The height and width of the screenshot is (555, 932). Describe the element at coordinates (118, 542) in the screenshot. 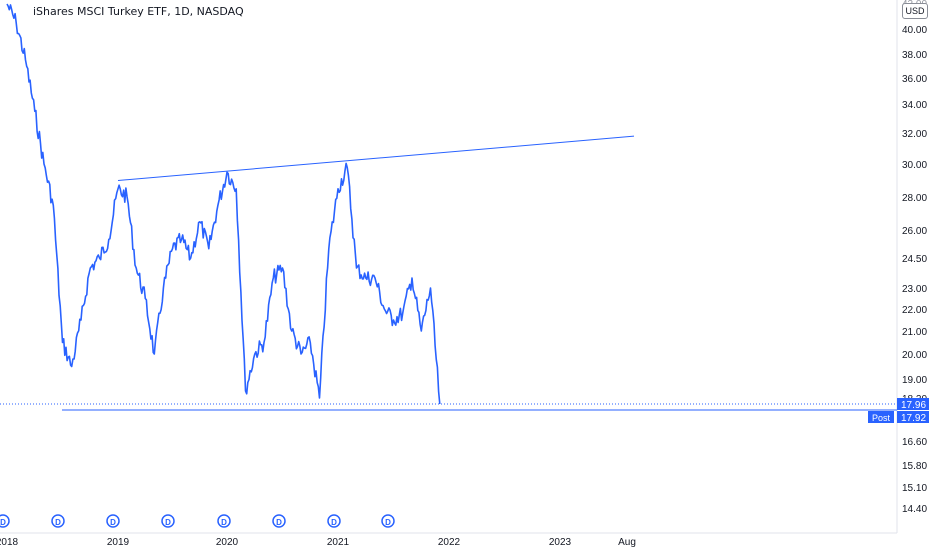

I see `time-tick-label: 2019` at that location.